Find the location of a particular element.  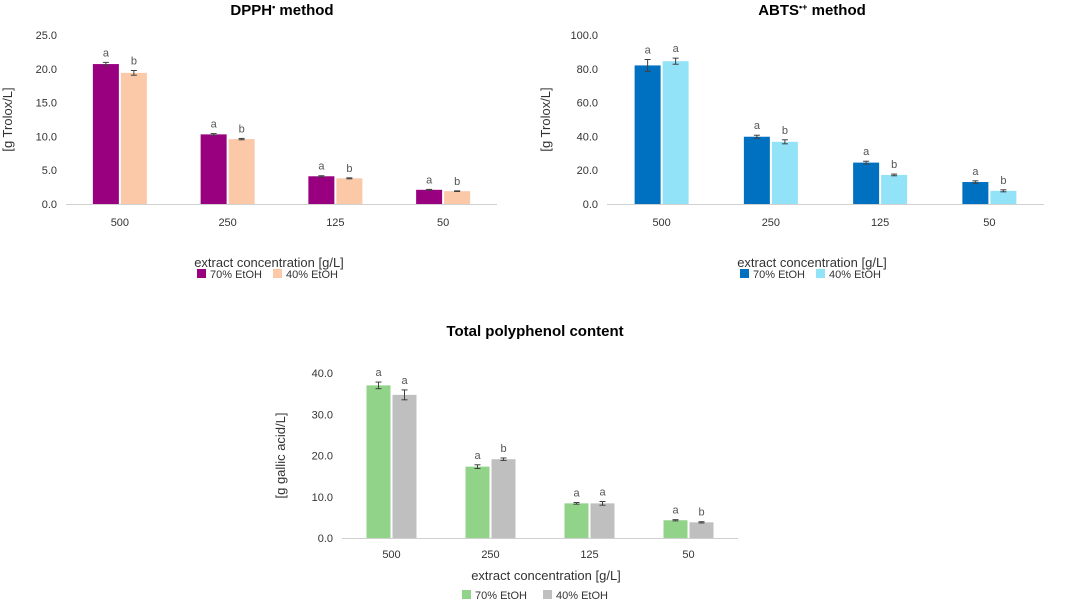

chart-title-superscript: •+ is located at coordinates (803, 7).